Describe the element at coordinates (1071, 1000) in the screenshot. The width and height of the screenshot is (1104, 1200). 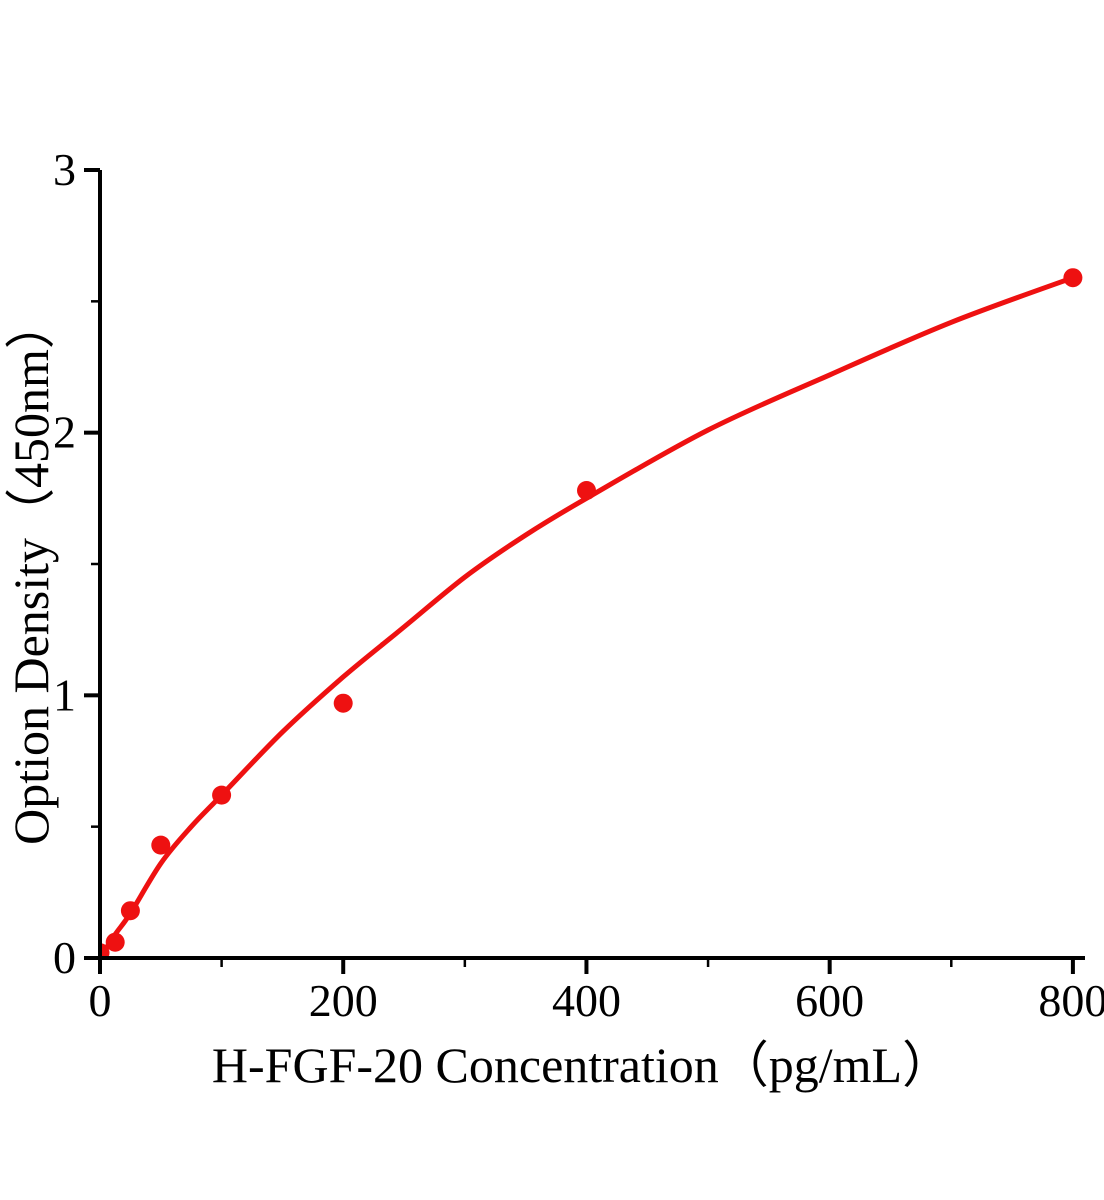
I see `x-tick-label: 800` at that location.